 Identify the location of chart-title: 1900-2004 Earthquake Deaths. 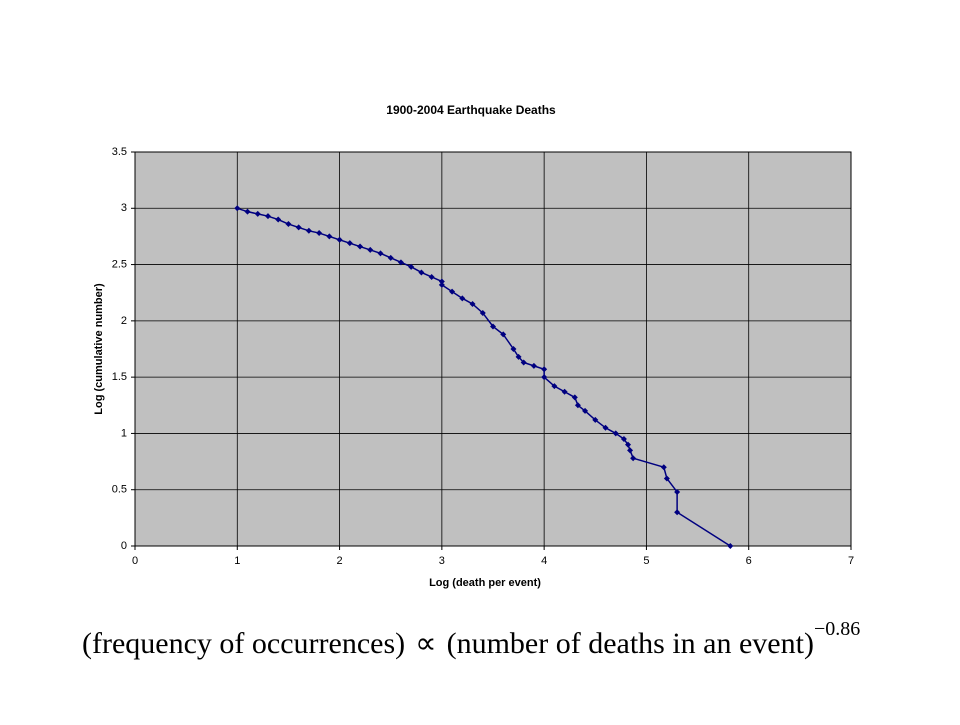
(471, 110).